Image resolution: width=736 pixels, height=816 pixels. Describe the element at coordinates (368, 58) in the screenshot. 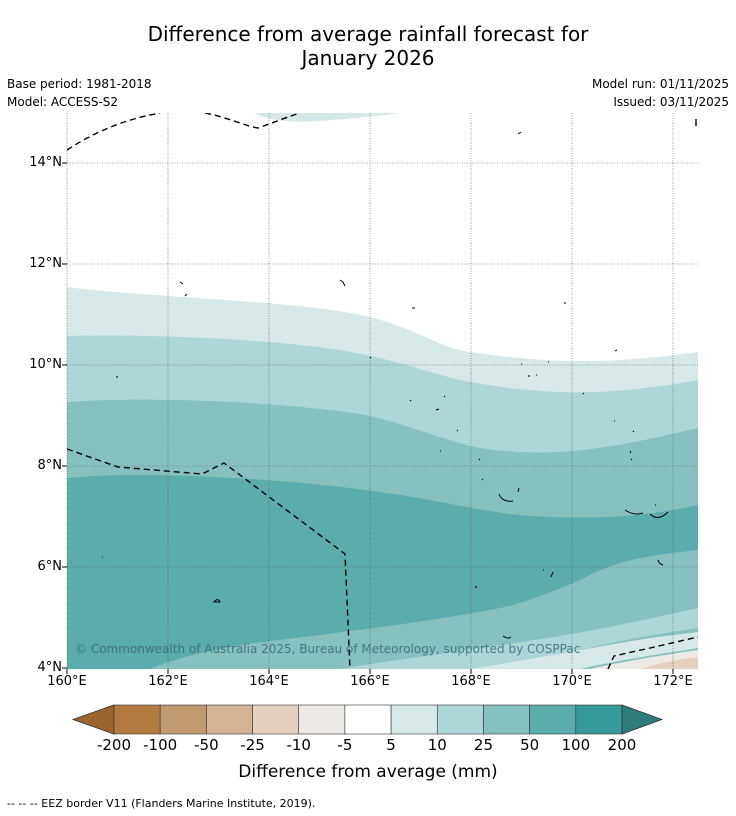

I see `title-line-2: January 2026` at that location.